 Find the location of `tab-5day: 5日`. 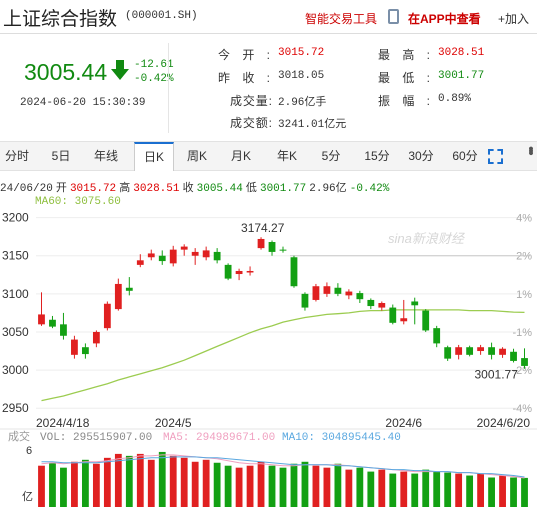

tab-5day: 5日 is located at coordinates (61, 156).